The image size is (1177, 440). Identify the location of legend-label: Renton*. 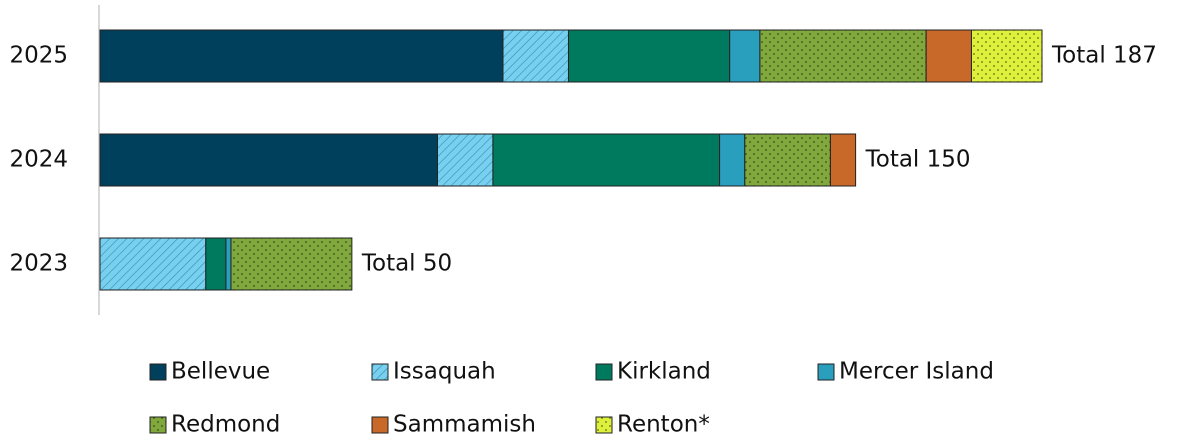
(663, 425).